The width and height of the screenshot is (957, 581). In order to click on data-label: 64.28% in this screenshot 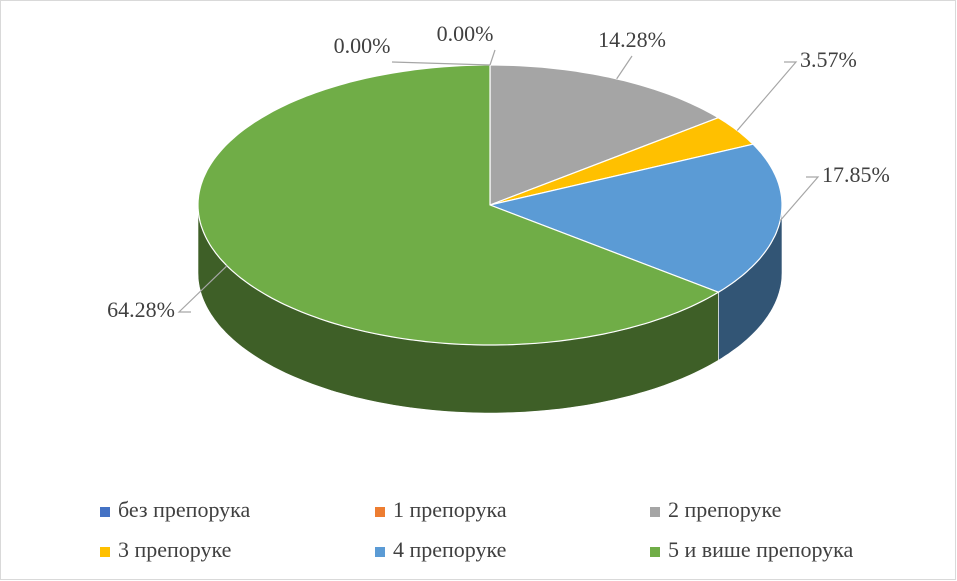, I will do `click(141, 309)`.